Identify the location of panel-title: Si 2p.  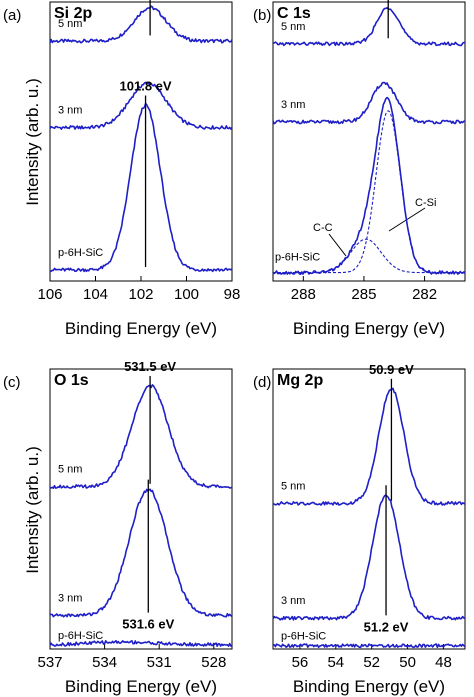
(73, 13).